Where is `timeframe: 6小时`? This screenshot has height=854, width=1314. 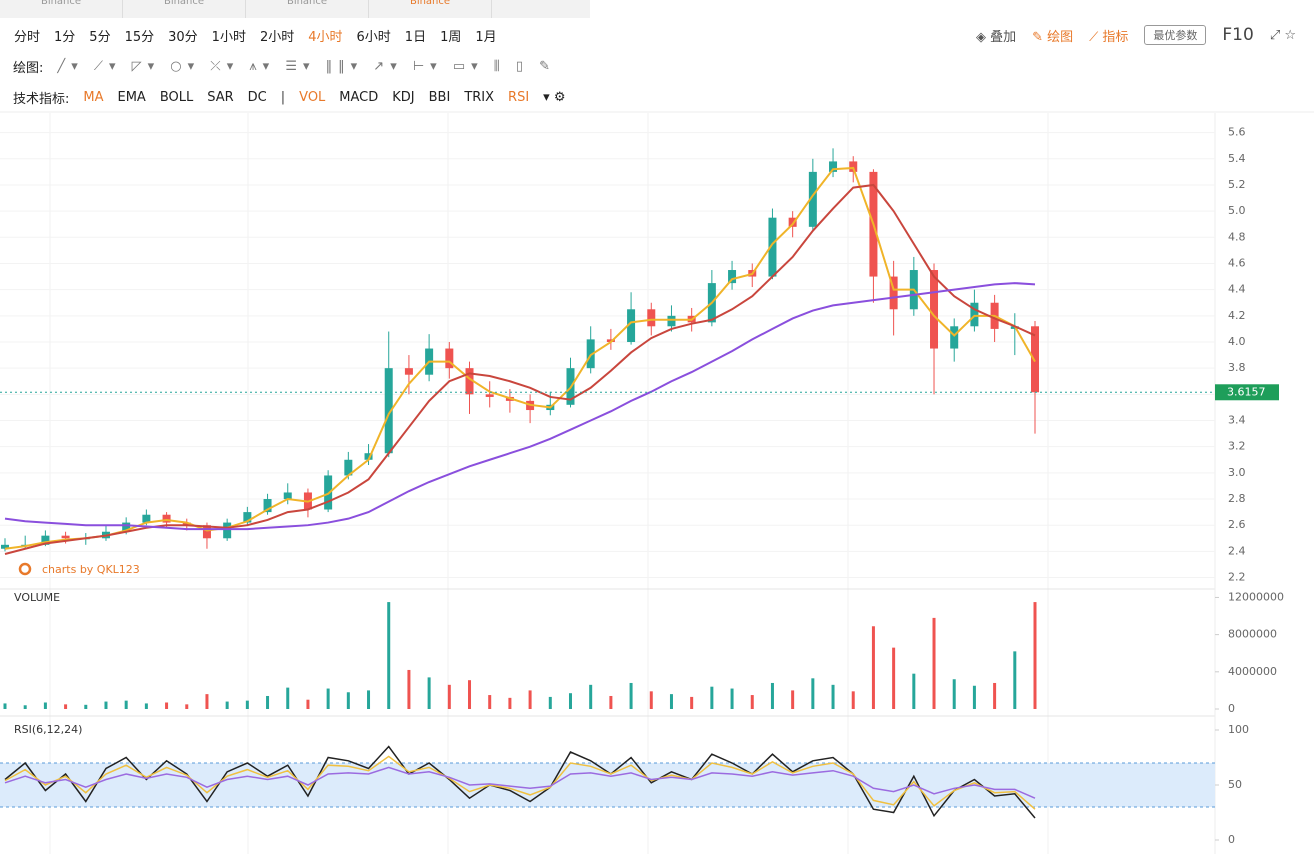 timeframe: 6小时 is located at coordinates (373, 37).